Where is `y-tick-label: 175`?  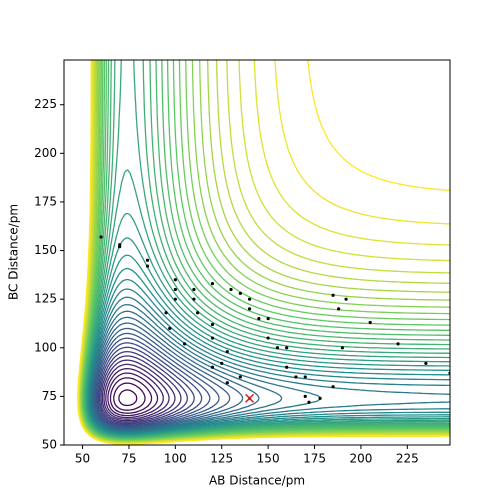 y-tick-label: 175 is located at coordinates (45, 201).